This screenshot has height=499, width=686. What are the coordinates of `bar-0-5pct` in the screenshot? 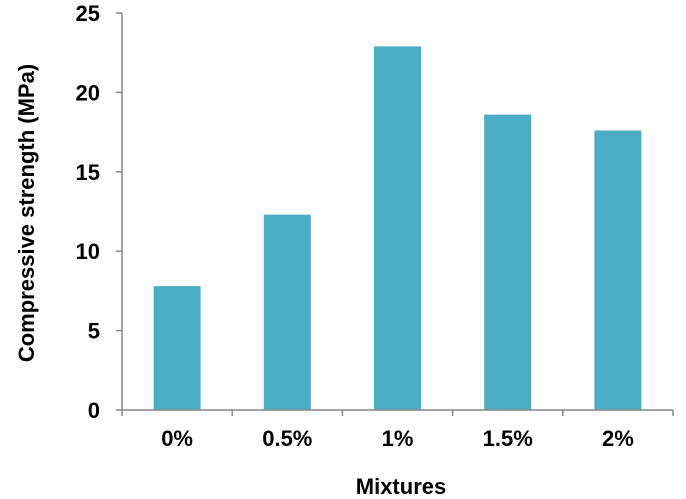 It's located at (287, 312).